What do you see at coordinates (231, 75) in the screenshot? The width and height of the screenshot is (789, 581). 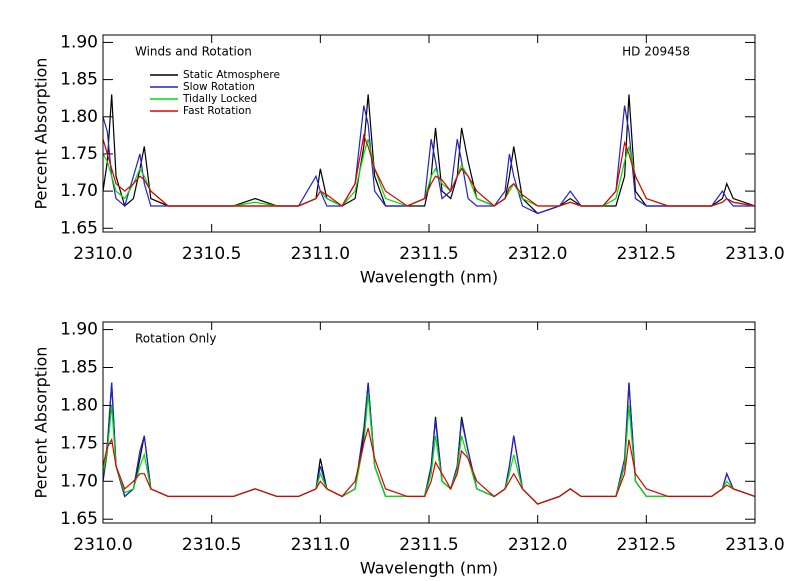 I see `legend-label: Static Atmosphere` at bounding box center [231, 75].